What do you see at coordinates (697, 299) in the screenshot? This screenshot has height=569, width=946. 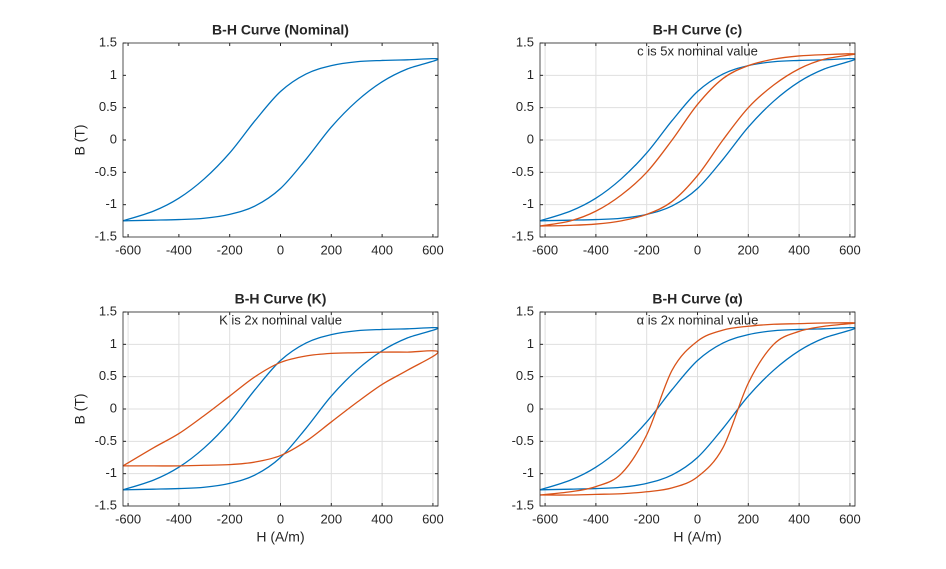 I see `chart-title: B-H Curve (α)` at bounding box center [697, 299].